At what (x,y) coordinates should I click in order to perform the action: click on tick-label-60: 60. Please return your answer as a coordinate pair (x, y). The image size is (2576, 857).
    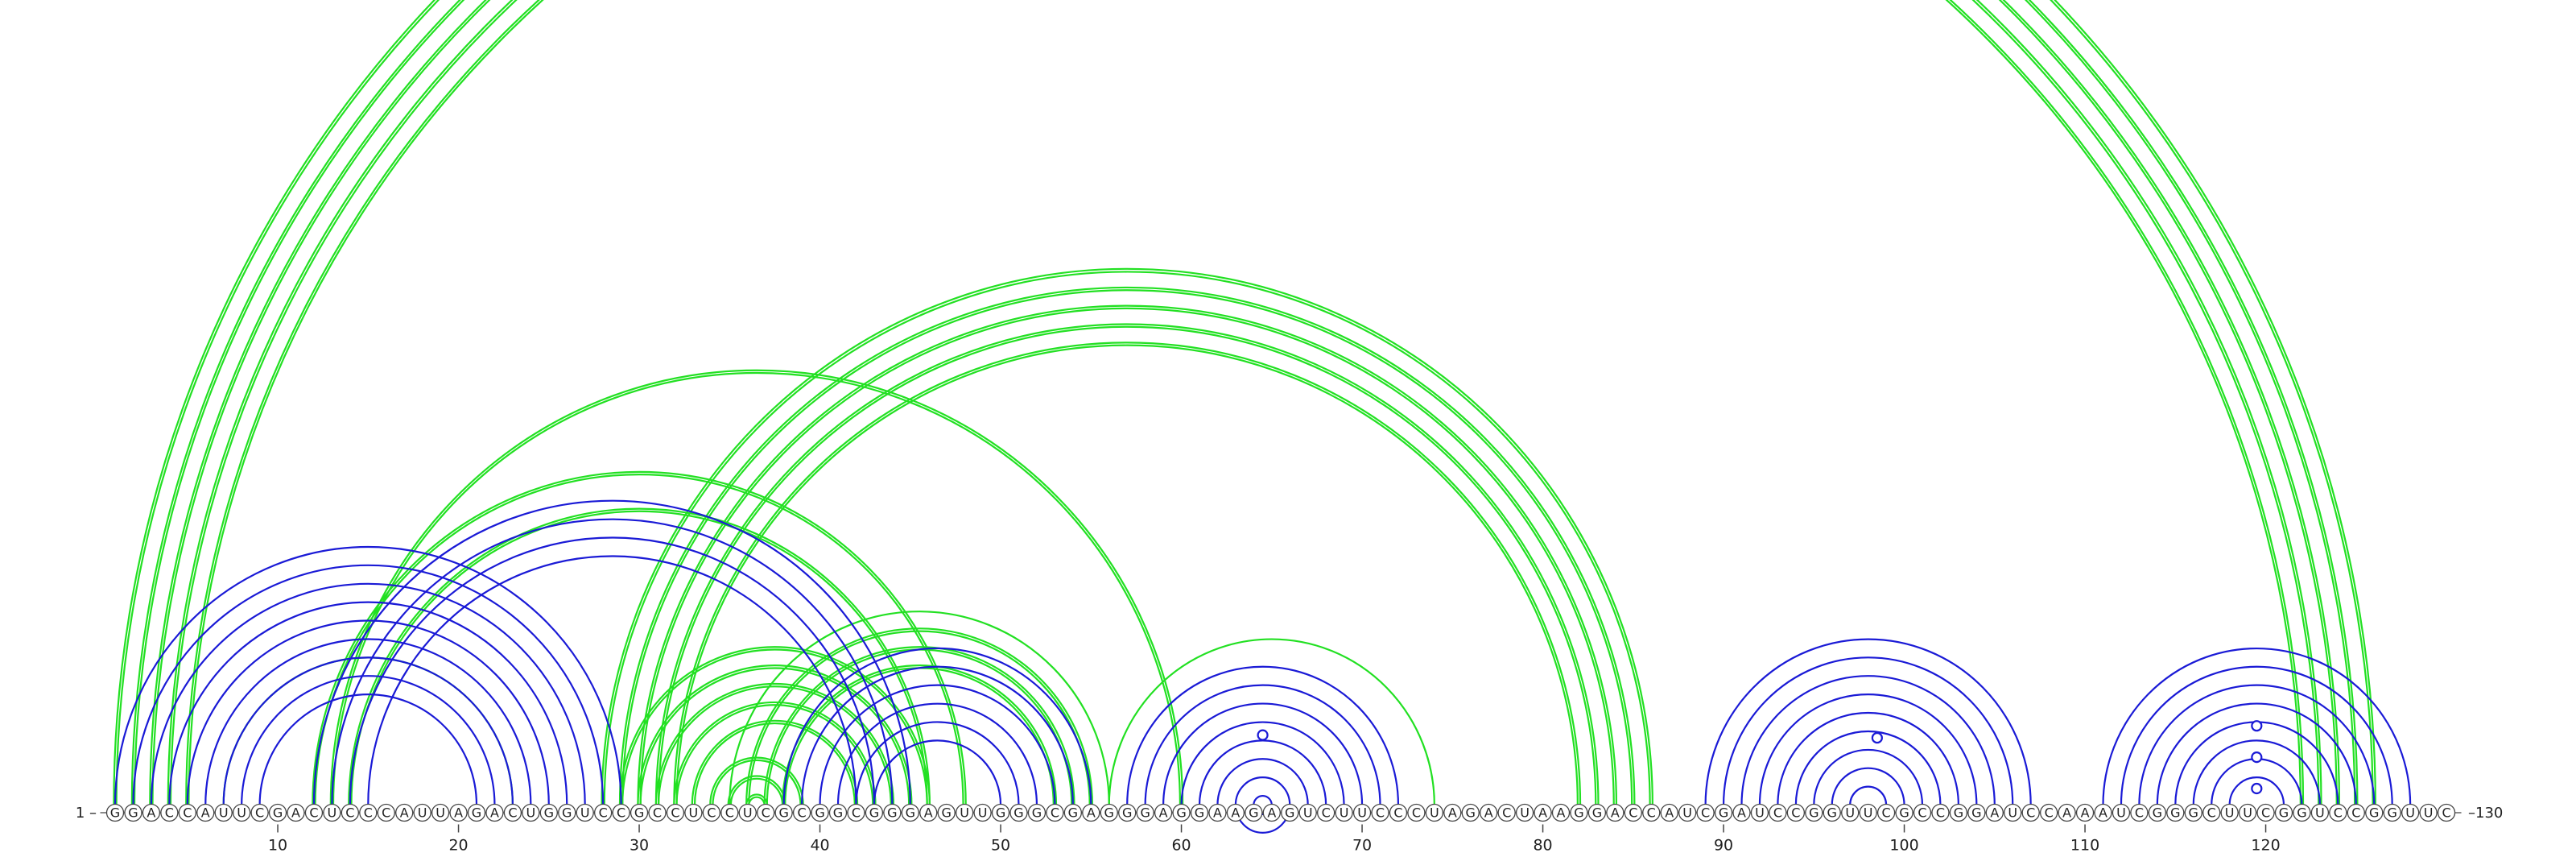
    Looking at the image, I should click on (1181, 846).